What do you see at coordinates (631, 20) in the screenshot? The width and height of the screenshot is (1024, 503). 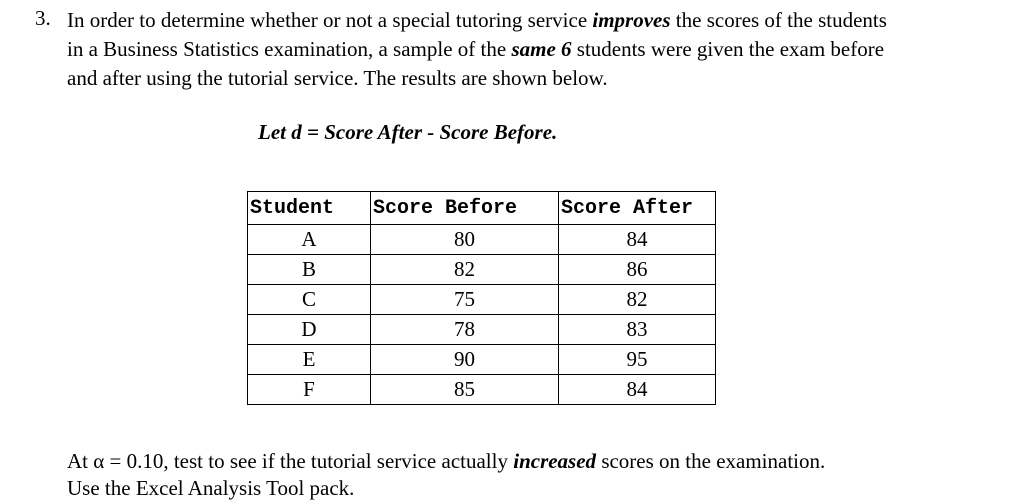 I see `question-emphasis-improves: improves` at bounding box center [631, 20].